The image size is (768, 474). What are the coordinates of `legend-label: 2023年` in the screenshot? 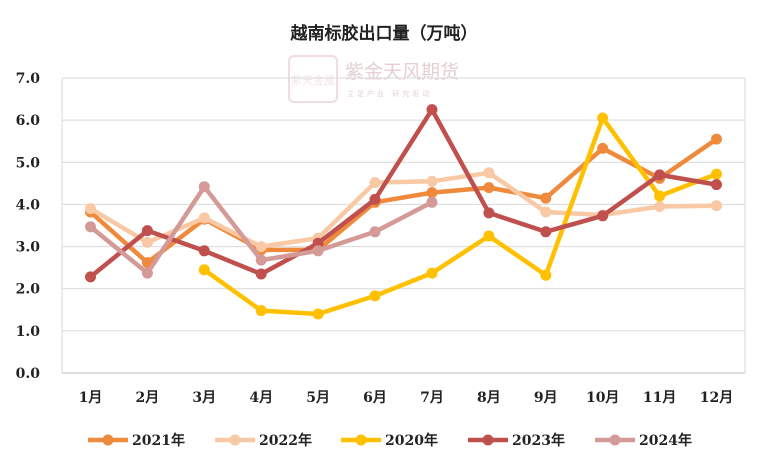 It's located at (538, 440).